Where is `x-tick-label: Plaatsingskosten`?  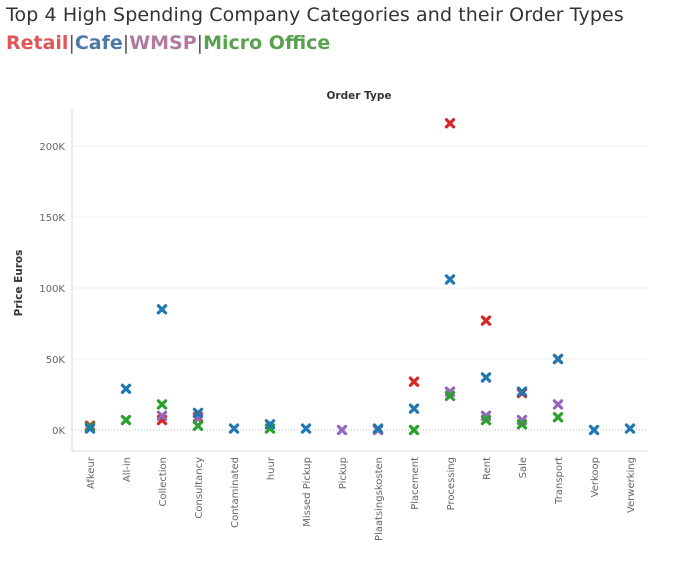
x-tick-label: Plaatsingskosten is located at coordinates (379, 499).